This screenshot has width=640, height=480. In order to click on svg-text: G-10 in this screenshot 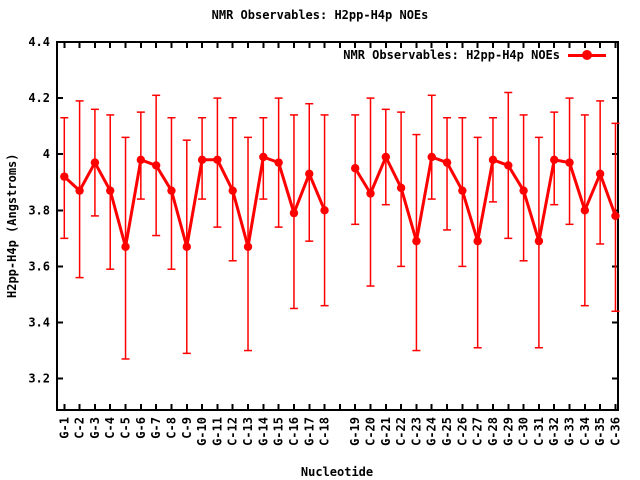, I will do `click(202, 431)`.